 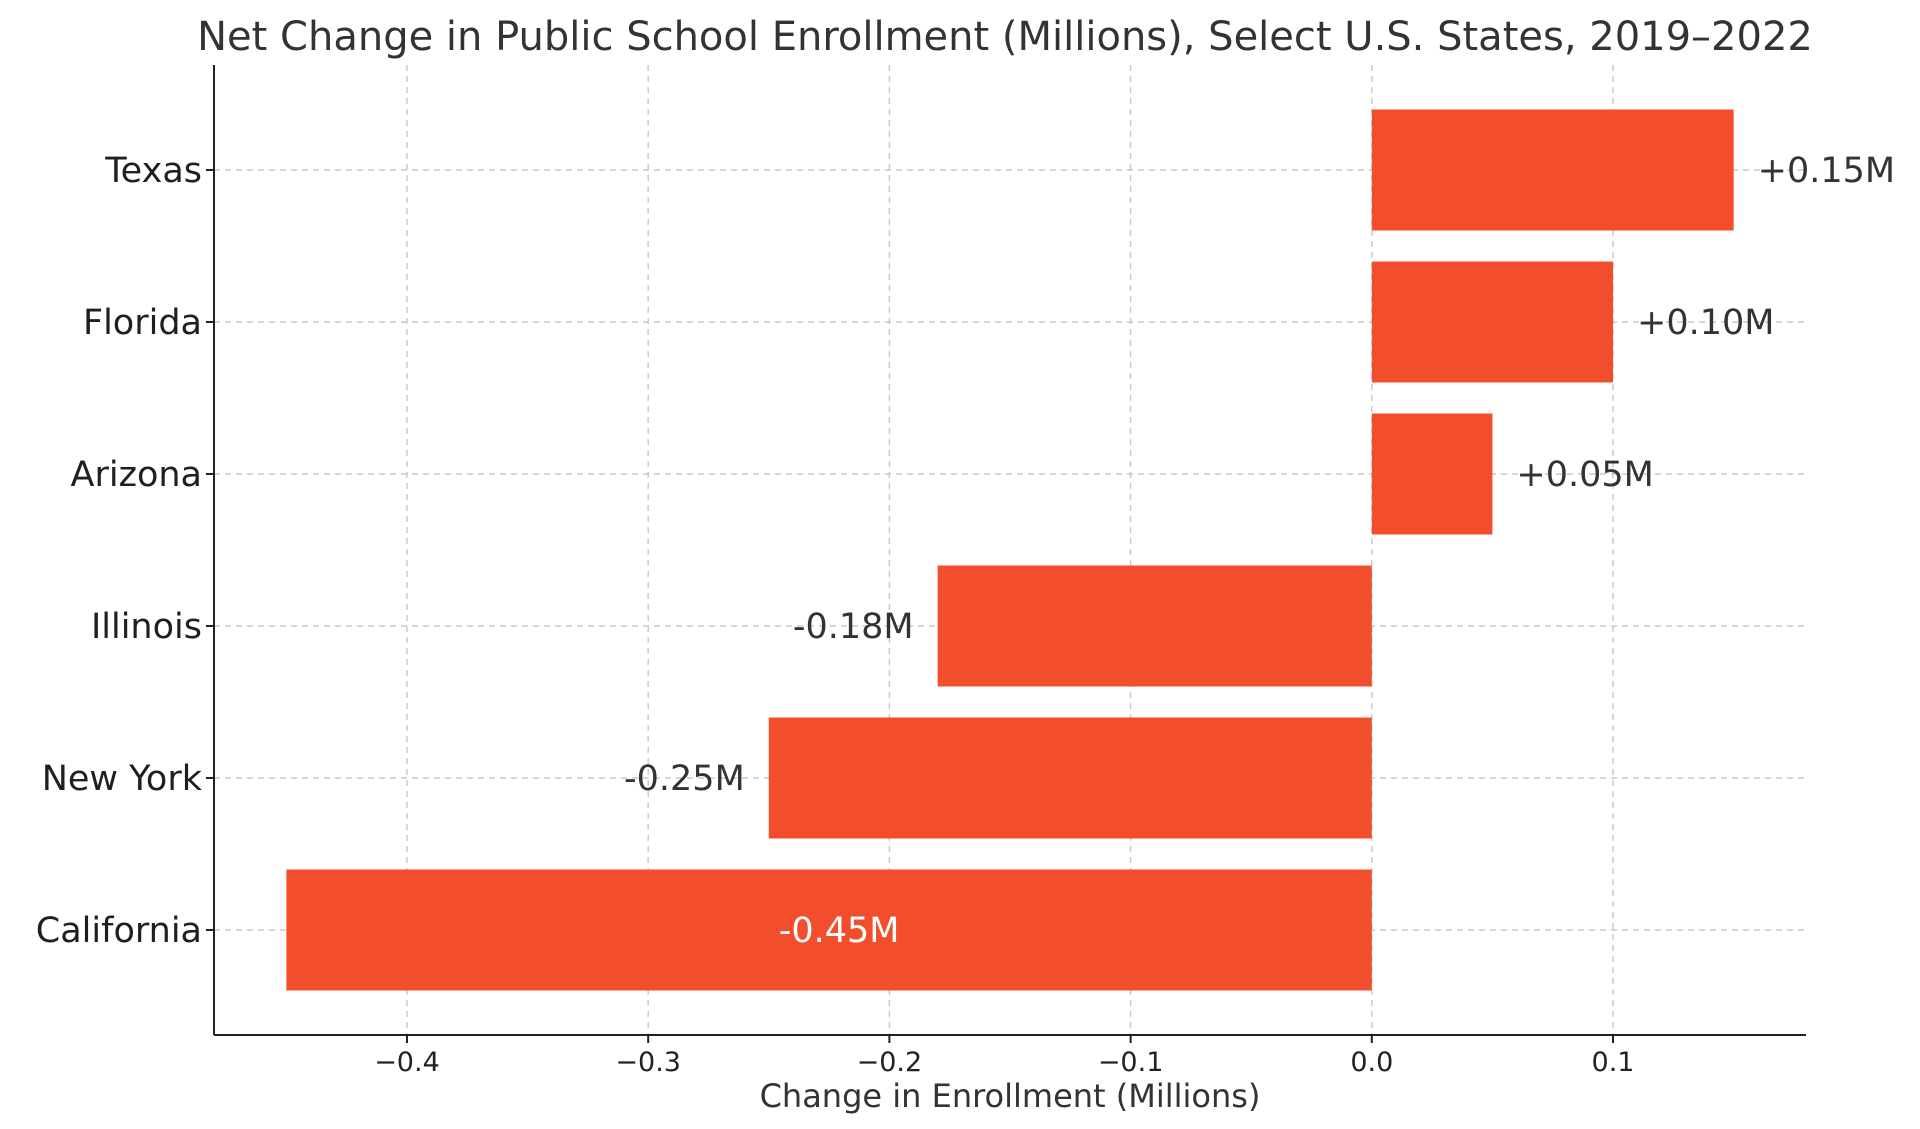 What do you see at coordinates (146, 627) in the screenshot?
I see `y-tick-label: Illinois` at bounding box center [146, 627].